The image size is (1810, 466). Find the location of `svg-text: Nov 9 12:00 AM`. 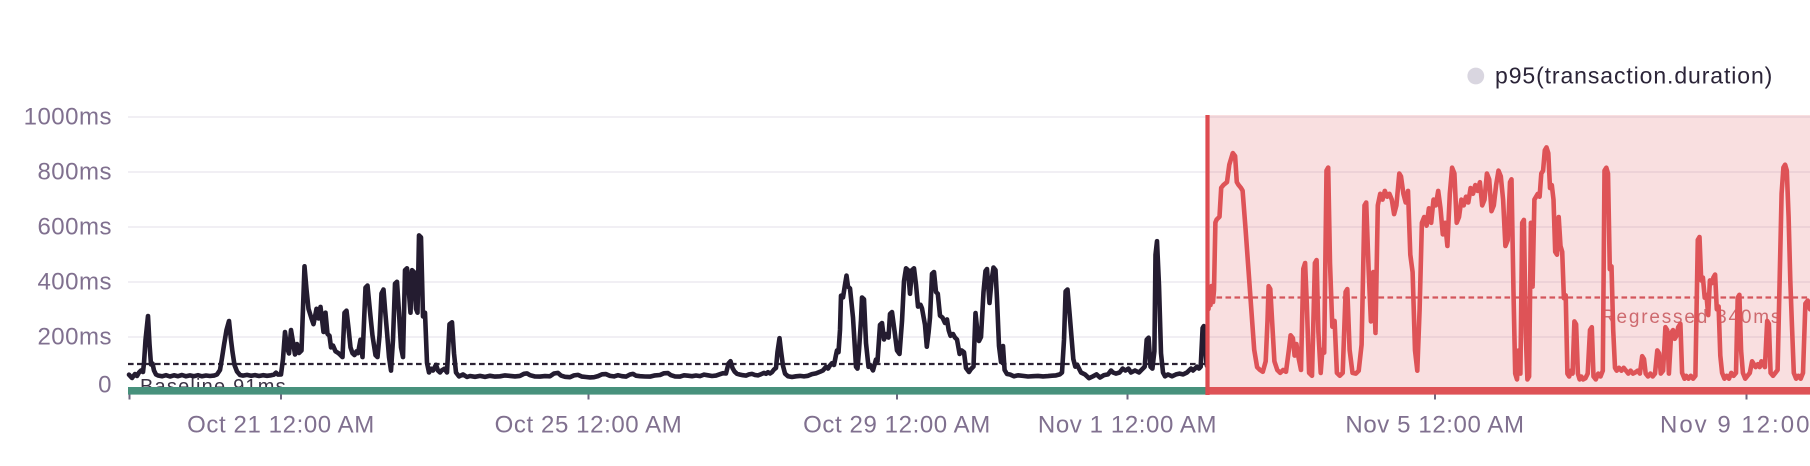

svg-text: Nov 9 12:00 AM is located at coordinates (1735, 425).